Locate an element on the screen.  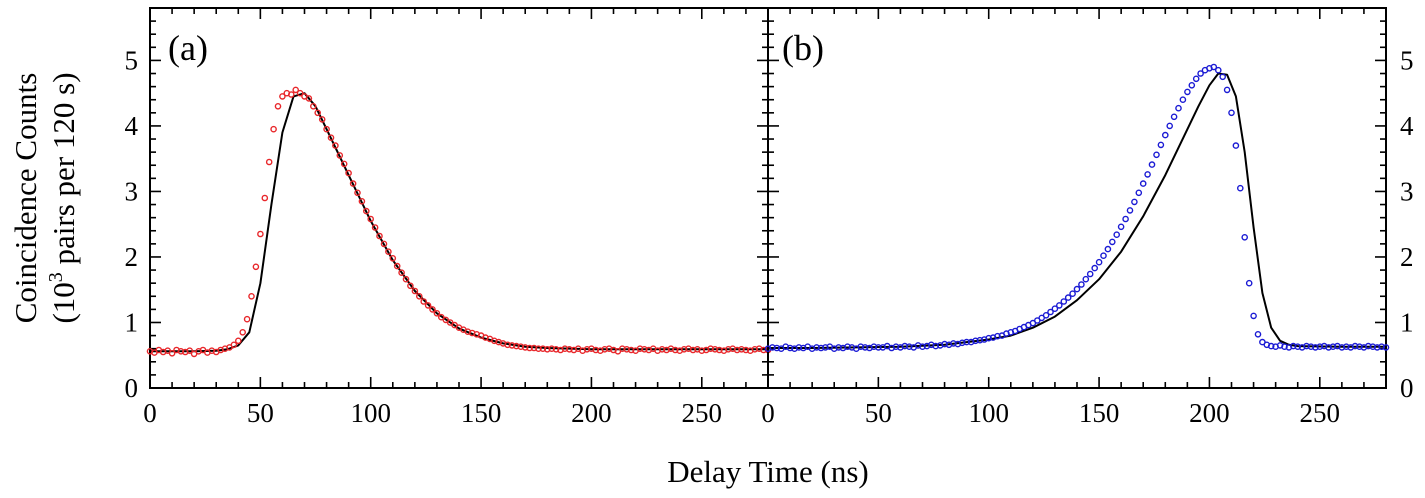
x-tick-label: 150 is located at coordinates (1099, 413).